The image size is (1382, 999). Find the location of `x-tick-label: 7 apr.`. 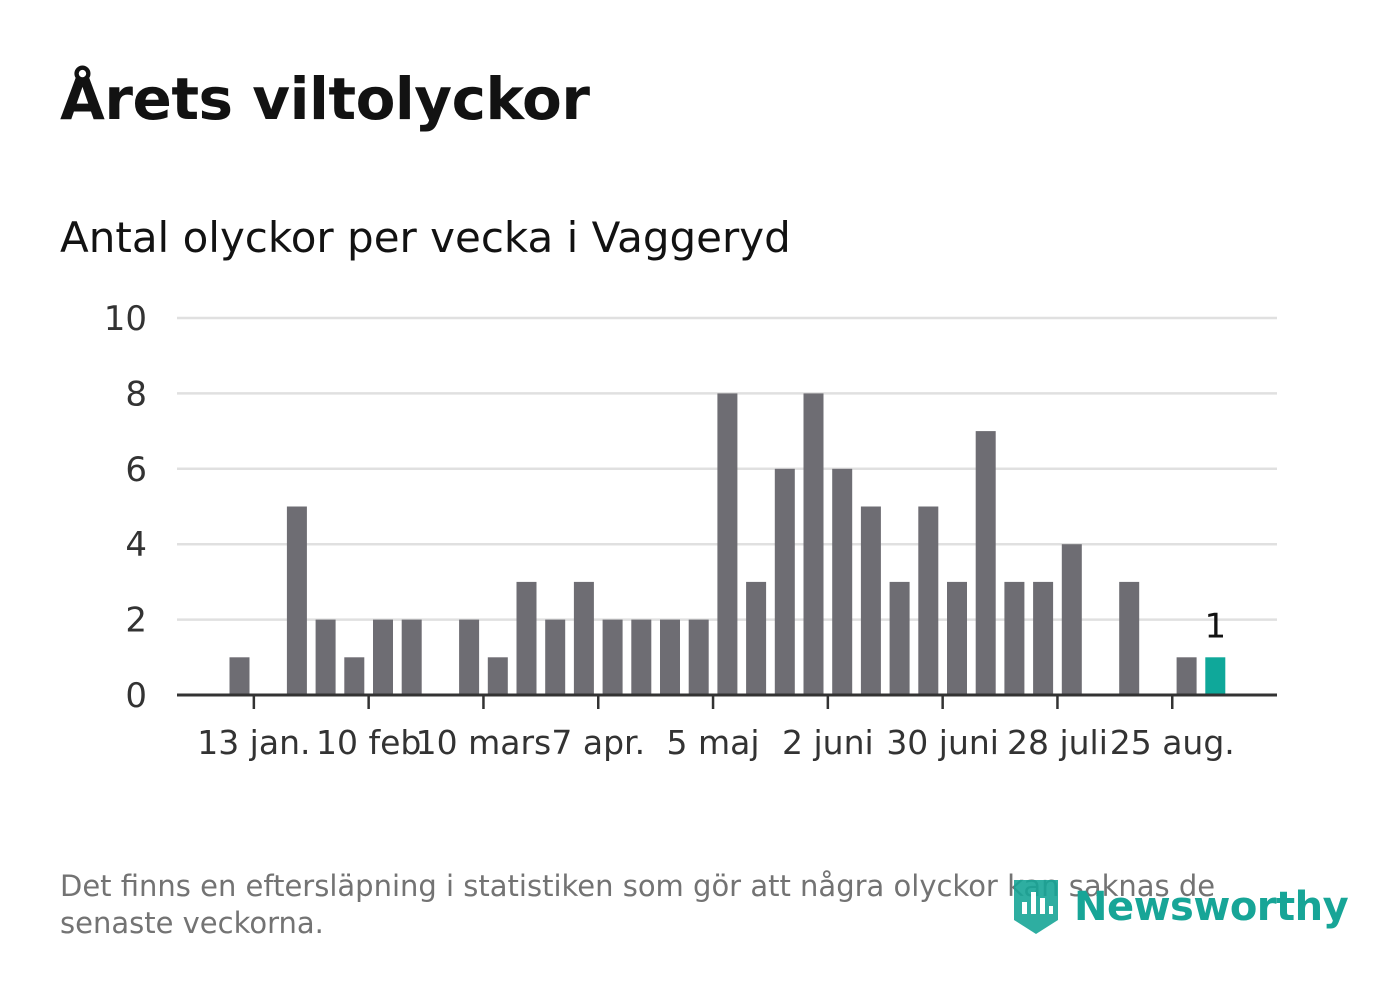

x-tick-label: 7 apr. is located at coordinates (598, 742).